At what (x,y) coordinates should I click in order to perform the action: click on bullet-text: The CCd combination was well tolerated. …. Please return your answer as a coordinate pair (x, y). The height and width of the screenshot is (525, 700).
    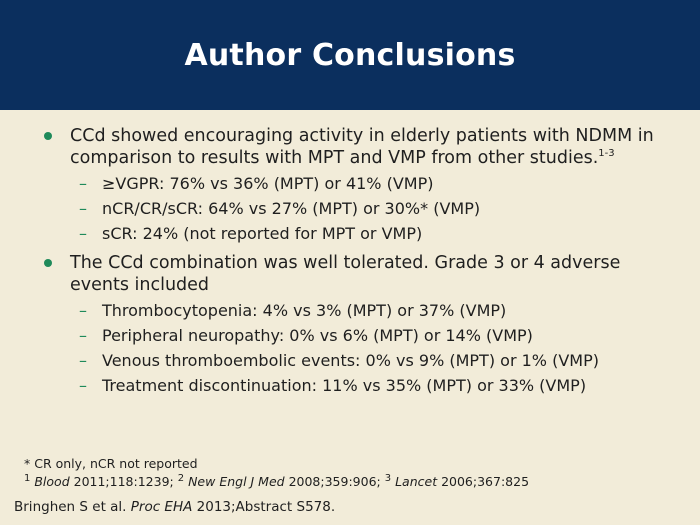
    Looking at the image, I should click on (345, 274).